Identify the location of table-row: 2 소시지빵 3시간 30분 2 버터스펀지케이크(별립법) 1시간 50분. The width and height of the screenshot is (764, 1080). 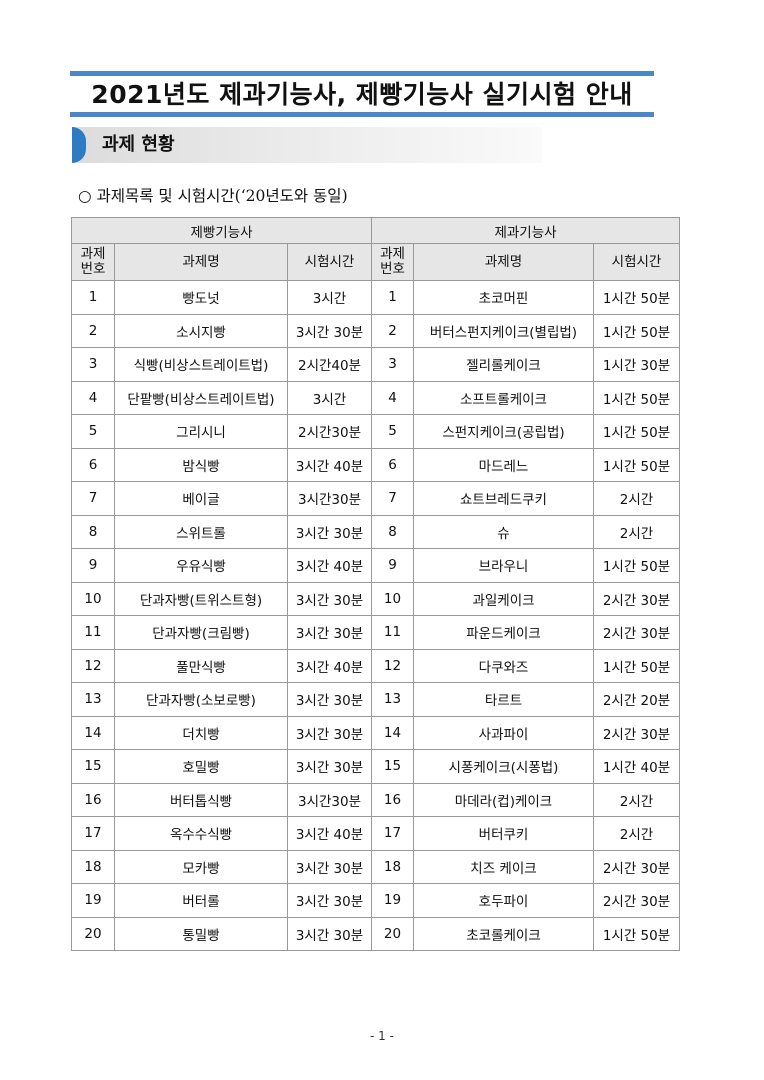
(375, 330).